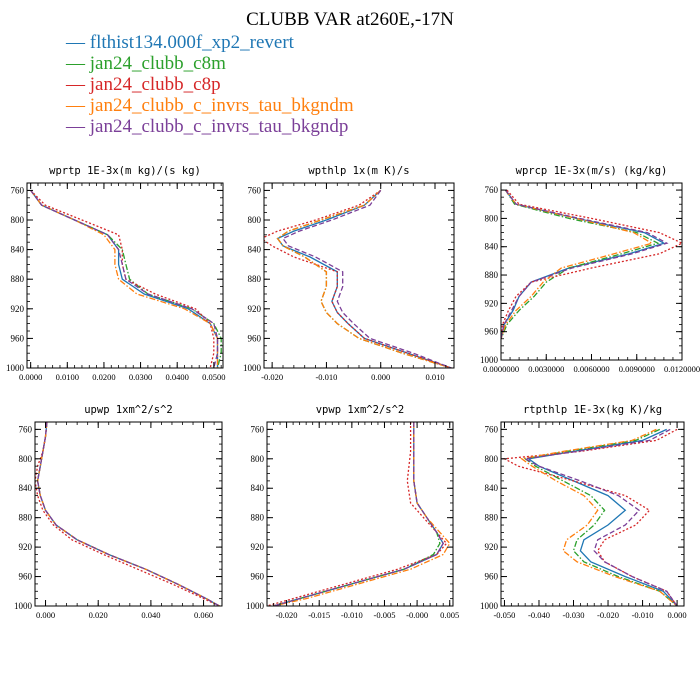 The image size is (700, 700). What do you see at coordinates (26, 547) in the screenshot?
I see `panel-3-ytick-label-4: 920` at bounding box center [26, 547].